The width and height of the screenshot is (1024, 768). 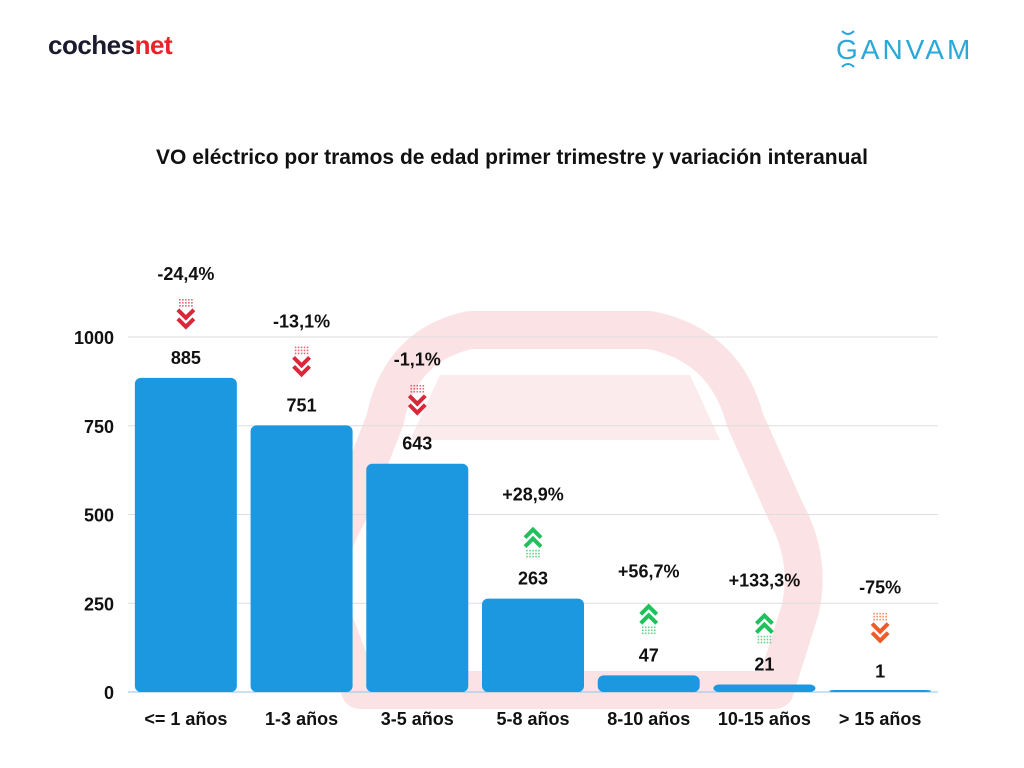 What do you see at coordinates (302, 405) in the screenshot?
I see `data-label: 751` at bounding box center [302, 405].